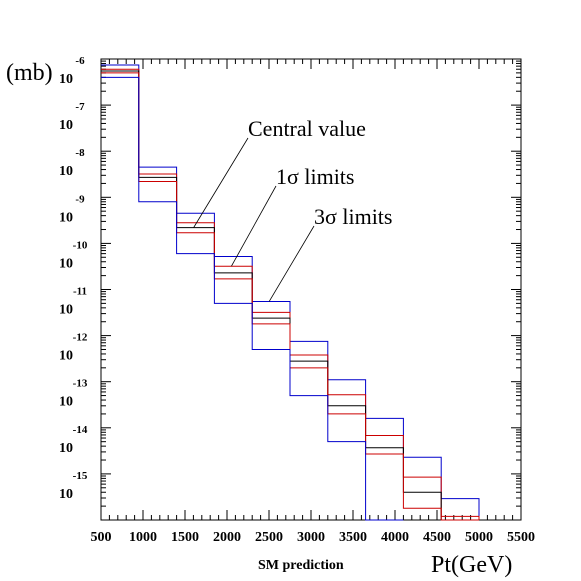 Image resolution: width=581 pixels, height=581 pixels. What do you see at coordinates (307, 128) in the screenshot?
I see `annotation-label: Central value` at bounding box center [307, 128].